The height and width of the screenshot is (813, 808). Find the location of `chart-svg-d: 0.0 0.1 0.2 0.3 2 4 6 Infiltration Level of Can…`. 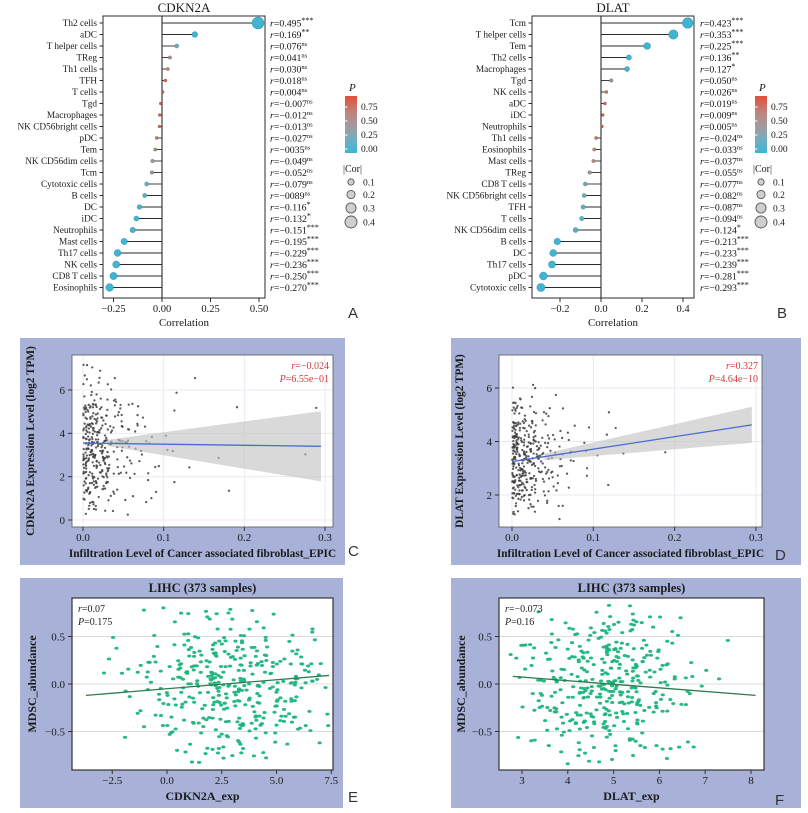

chart-svg-d: 0.0 0.1 0.2 0.3 2 4 6 Infiltration Level of Can… is located at coordinates (609, 457).